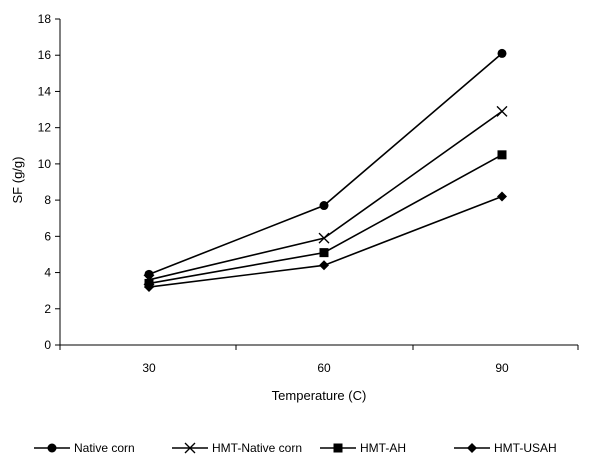 Image resolution: width=591 pixels, height=460 pixels. What do you see at coordinates (17, 180) in the screenshot?
I see `y-axis-title: SF (g/g)` at bounding box center [17, 180].